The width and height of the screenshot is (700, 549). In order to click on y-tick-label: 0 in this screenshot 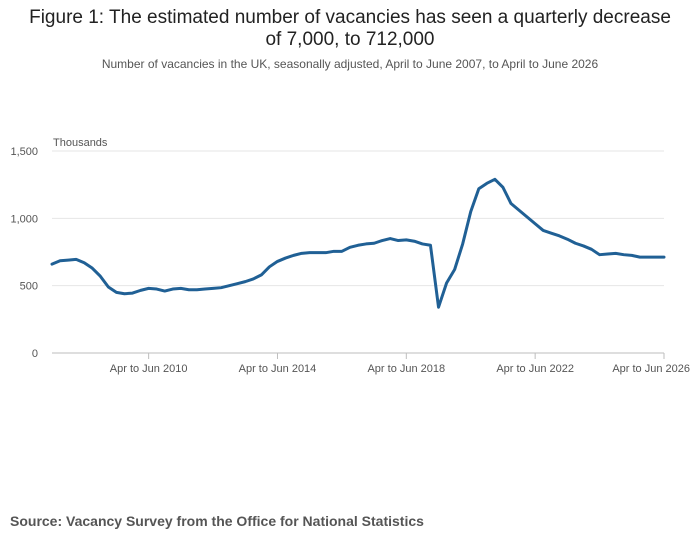, I will do `click(35, 354)`.